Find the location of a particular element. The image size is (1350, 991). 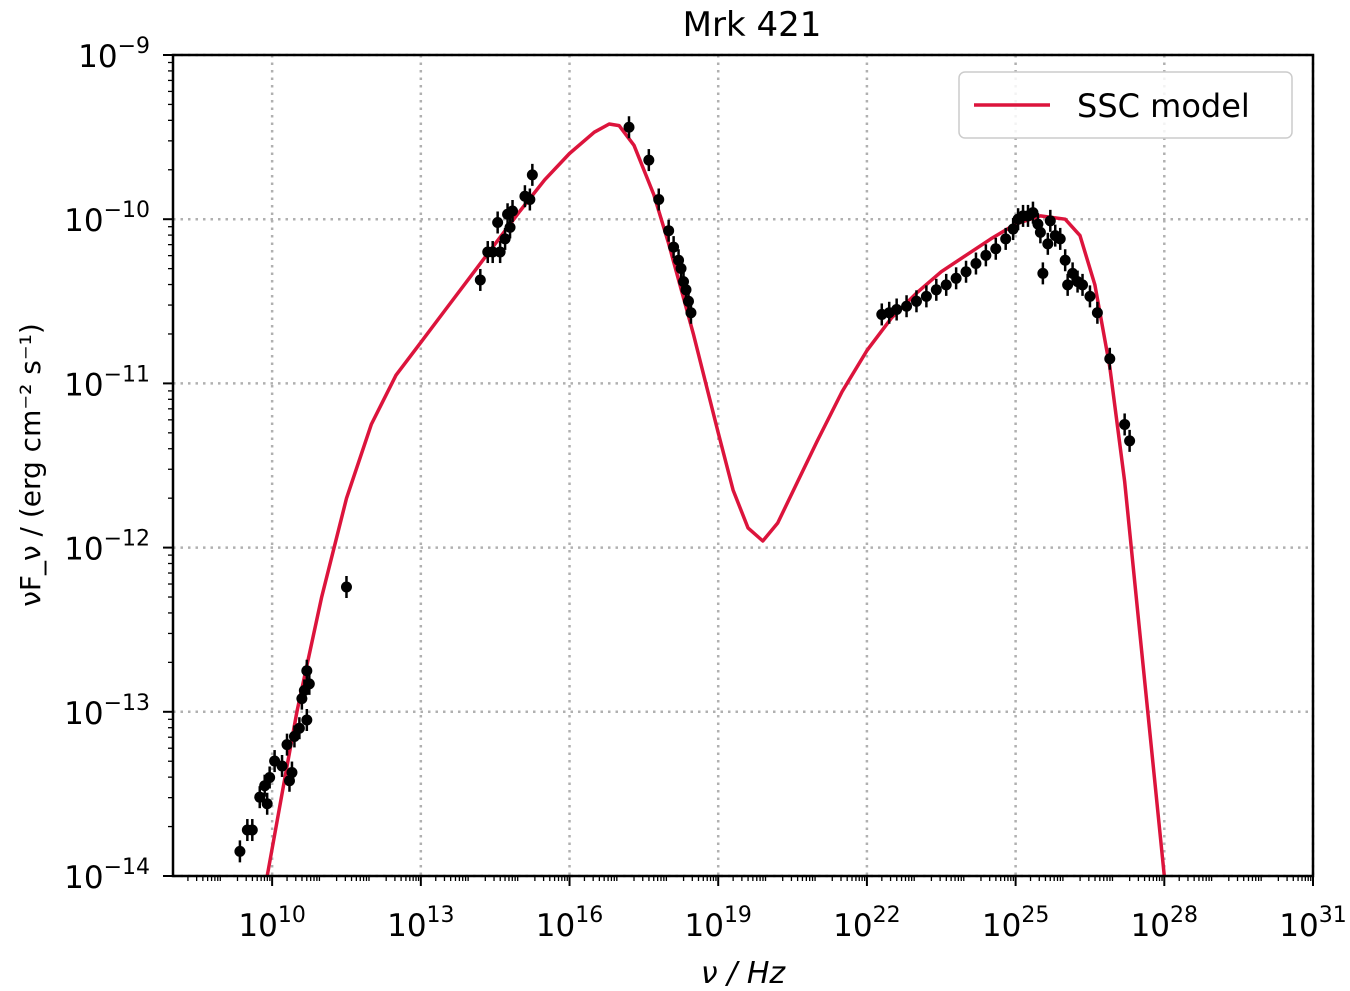

x-tick-label: 1022 is located at coordinates (866, 923).